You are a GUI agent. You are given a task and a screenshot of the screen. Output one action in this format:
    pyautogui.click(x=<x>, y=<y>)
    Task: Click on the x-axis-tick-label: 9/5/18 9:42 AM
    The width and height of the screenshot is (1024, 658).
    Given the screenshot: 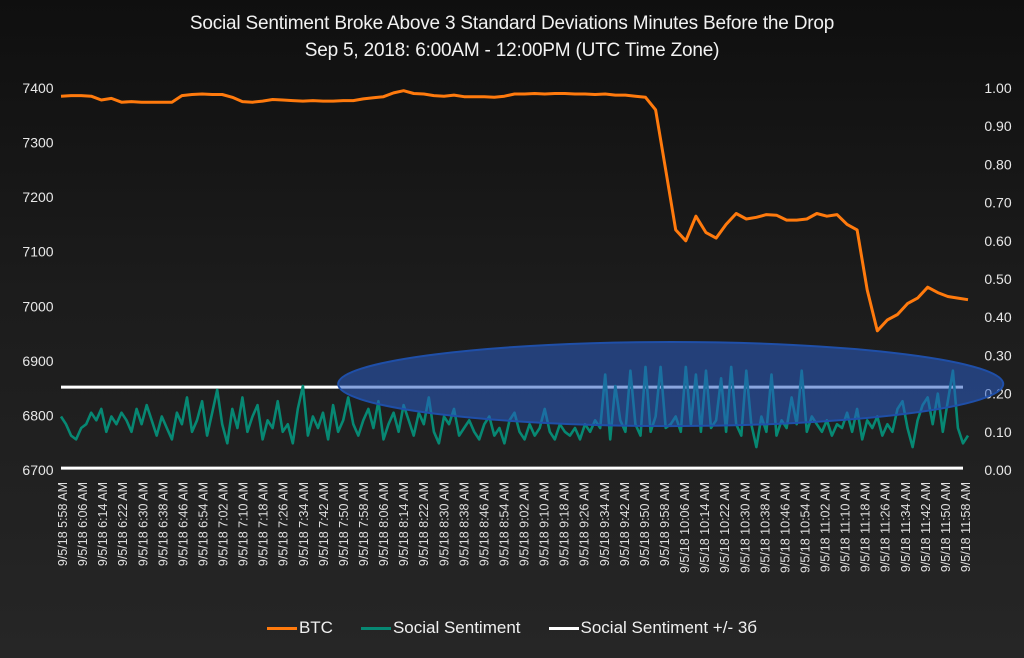 What is the action you would take?
    pyautogui.click(x=625, y=524)
    